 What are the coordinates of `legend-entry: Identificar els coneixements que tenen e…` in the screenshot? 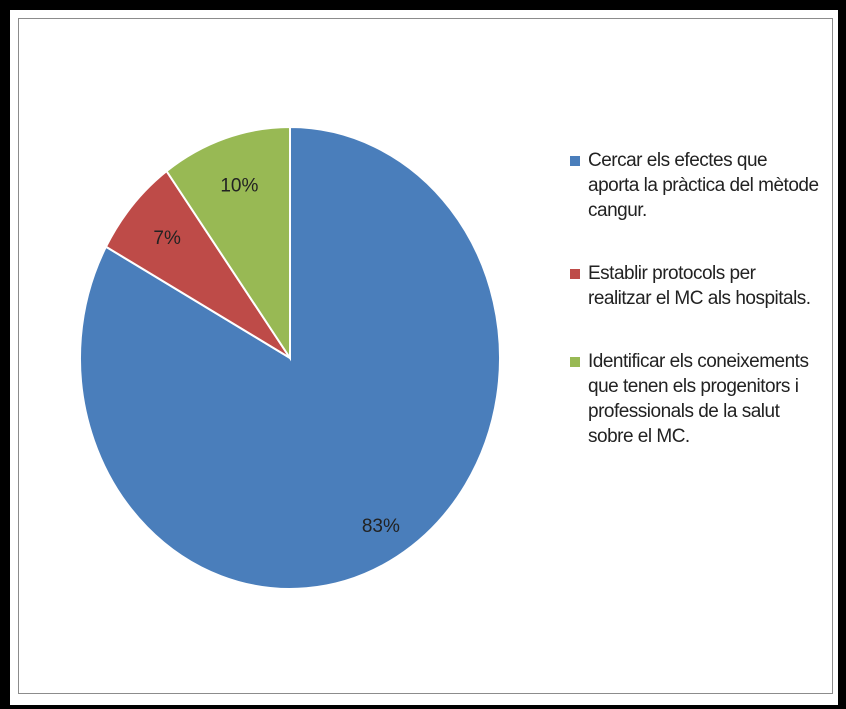 It's located at (695, 399).